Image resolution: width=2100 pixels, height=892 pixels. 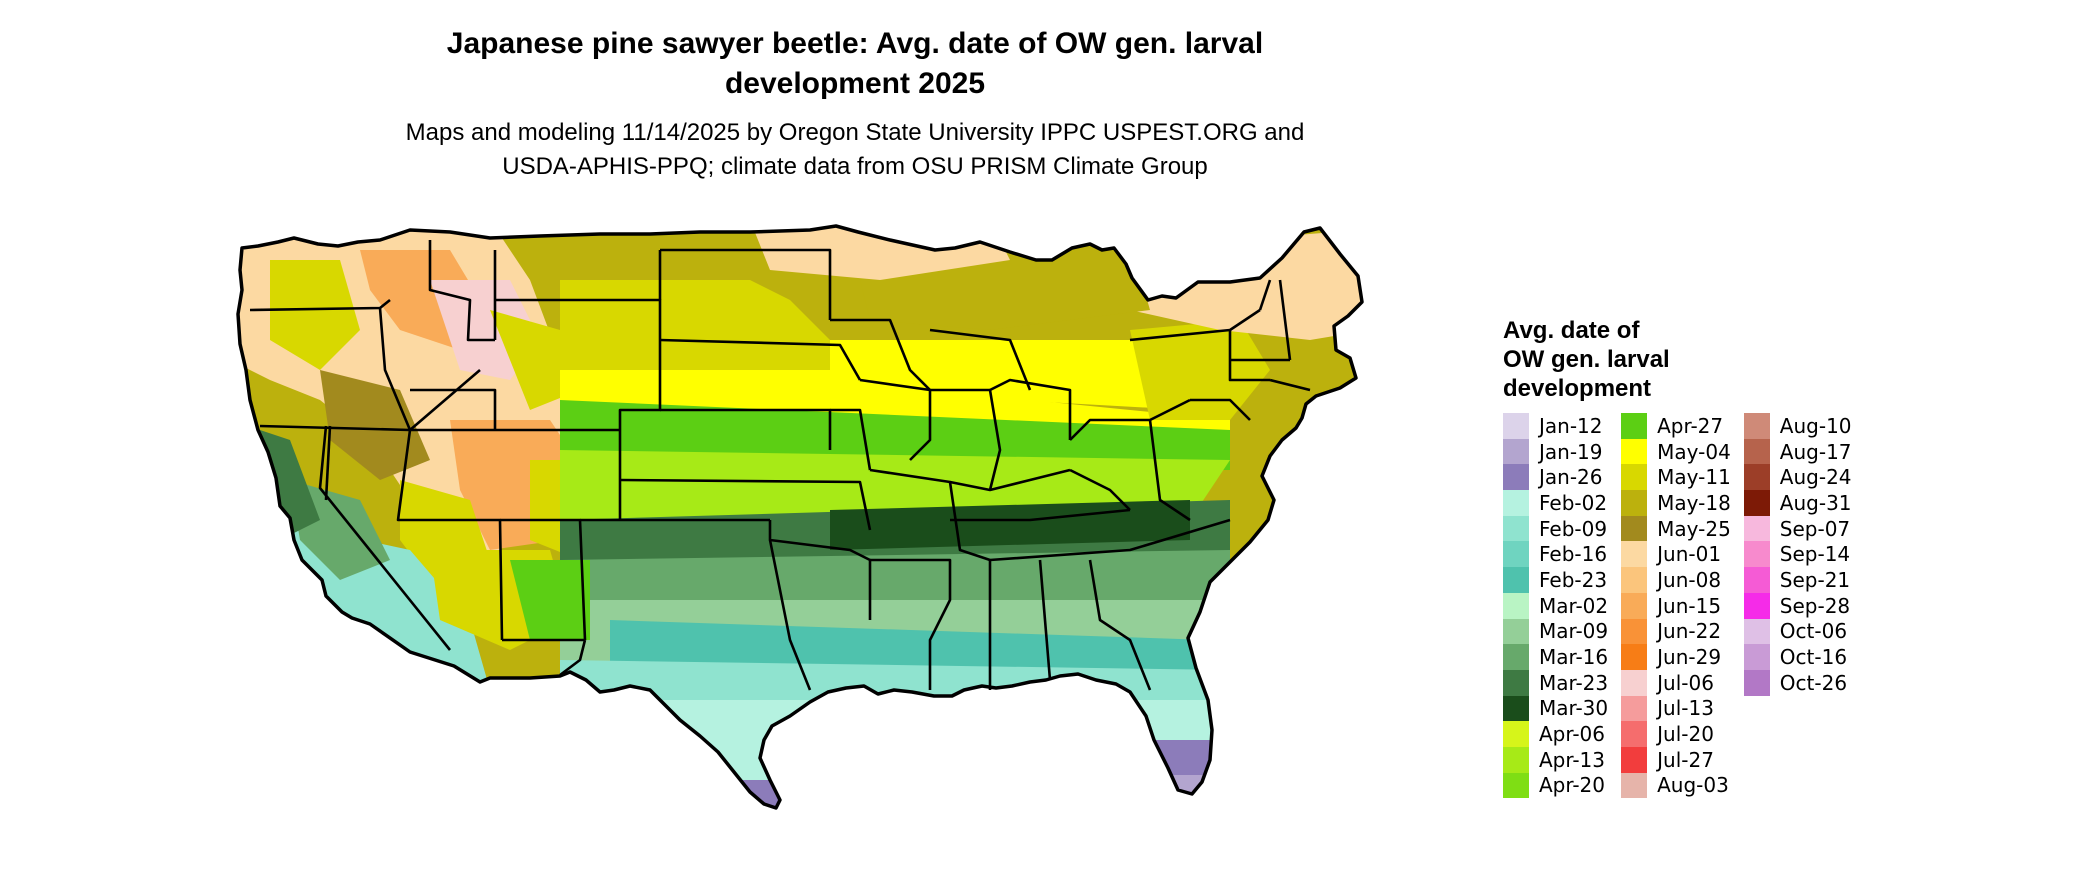 I want to click on legend-item: Aug-31, so click(x=1797, y=503).